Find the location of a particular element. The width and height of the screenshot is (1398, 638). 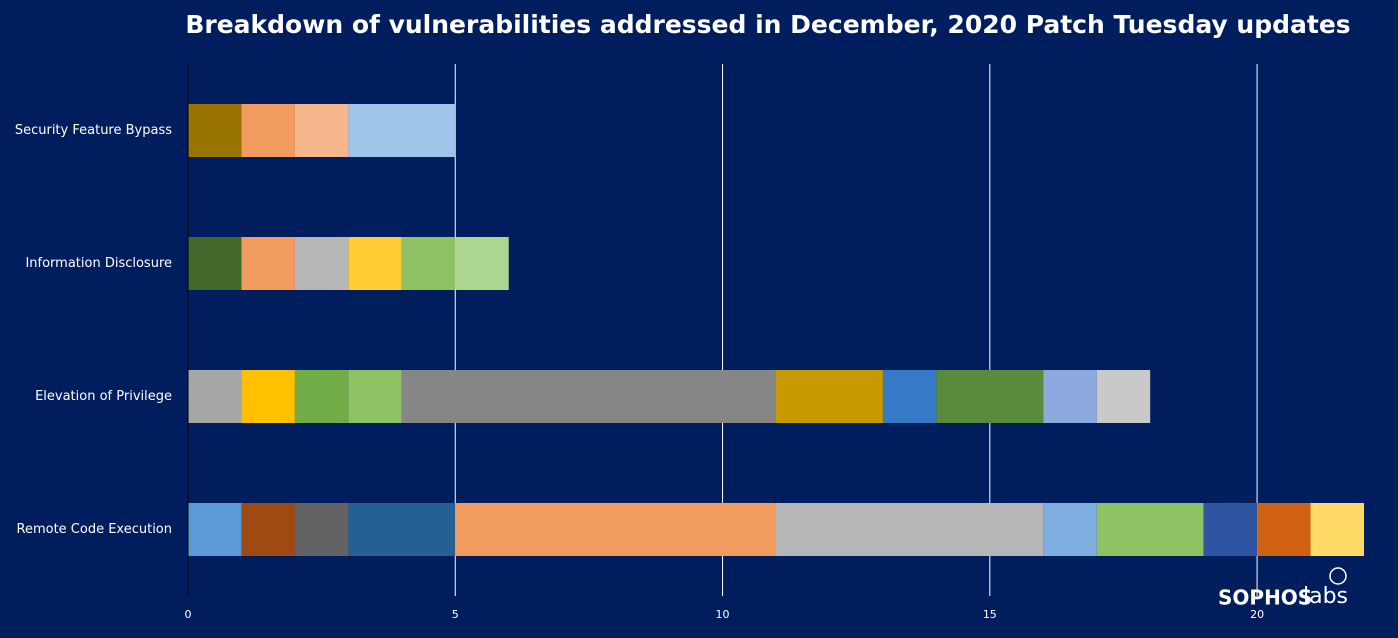

y-tick-label: Security Feature Bypass is located at coordinates (93, 130).